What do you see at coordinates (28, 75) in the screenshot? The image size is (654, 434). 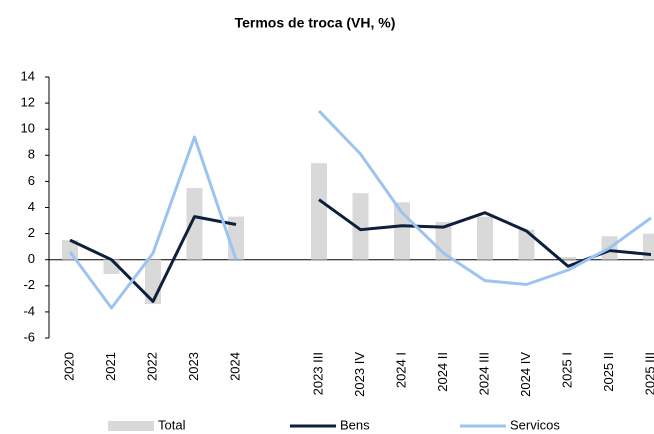 I see `y-tick-label: 14` at bounding box center [28, 75].